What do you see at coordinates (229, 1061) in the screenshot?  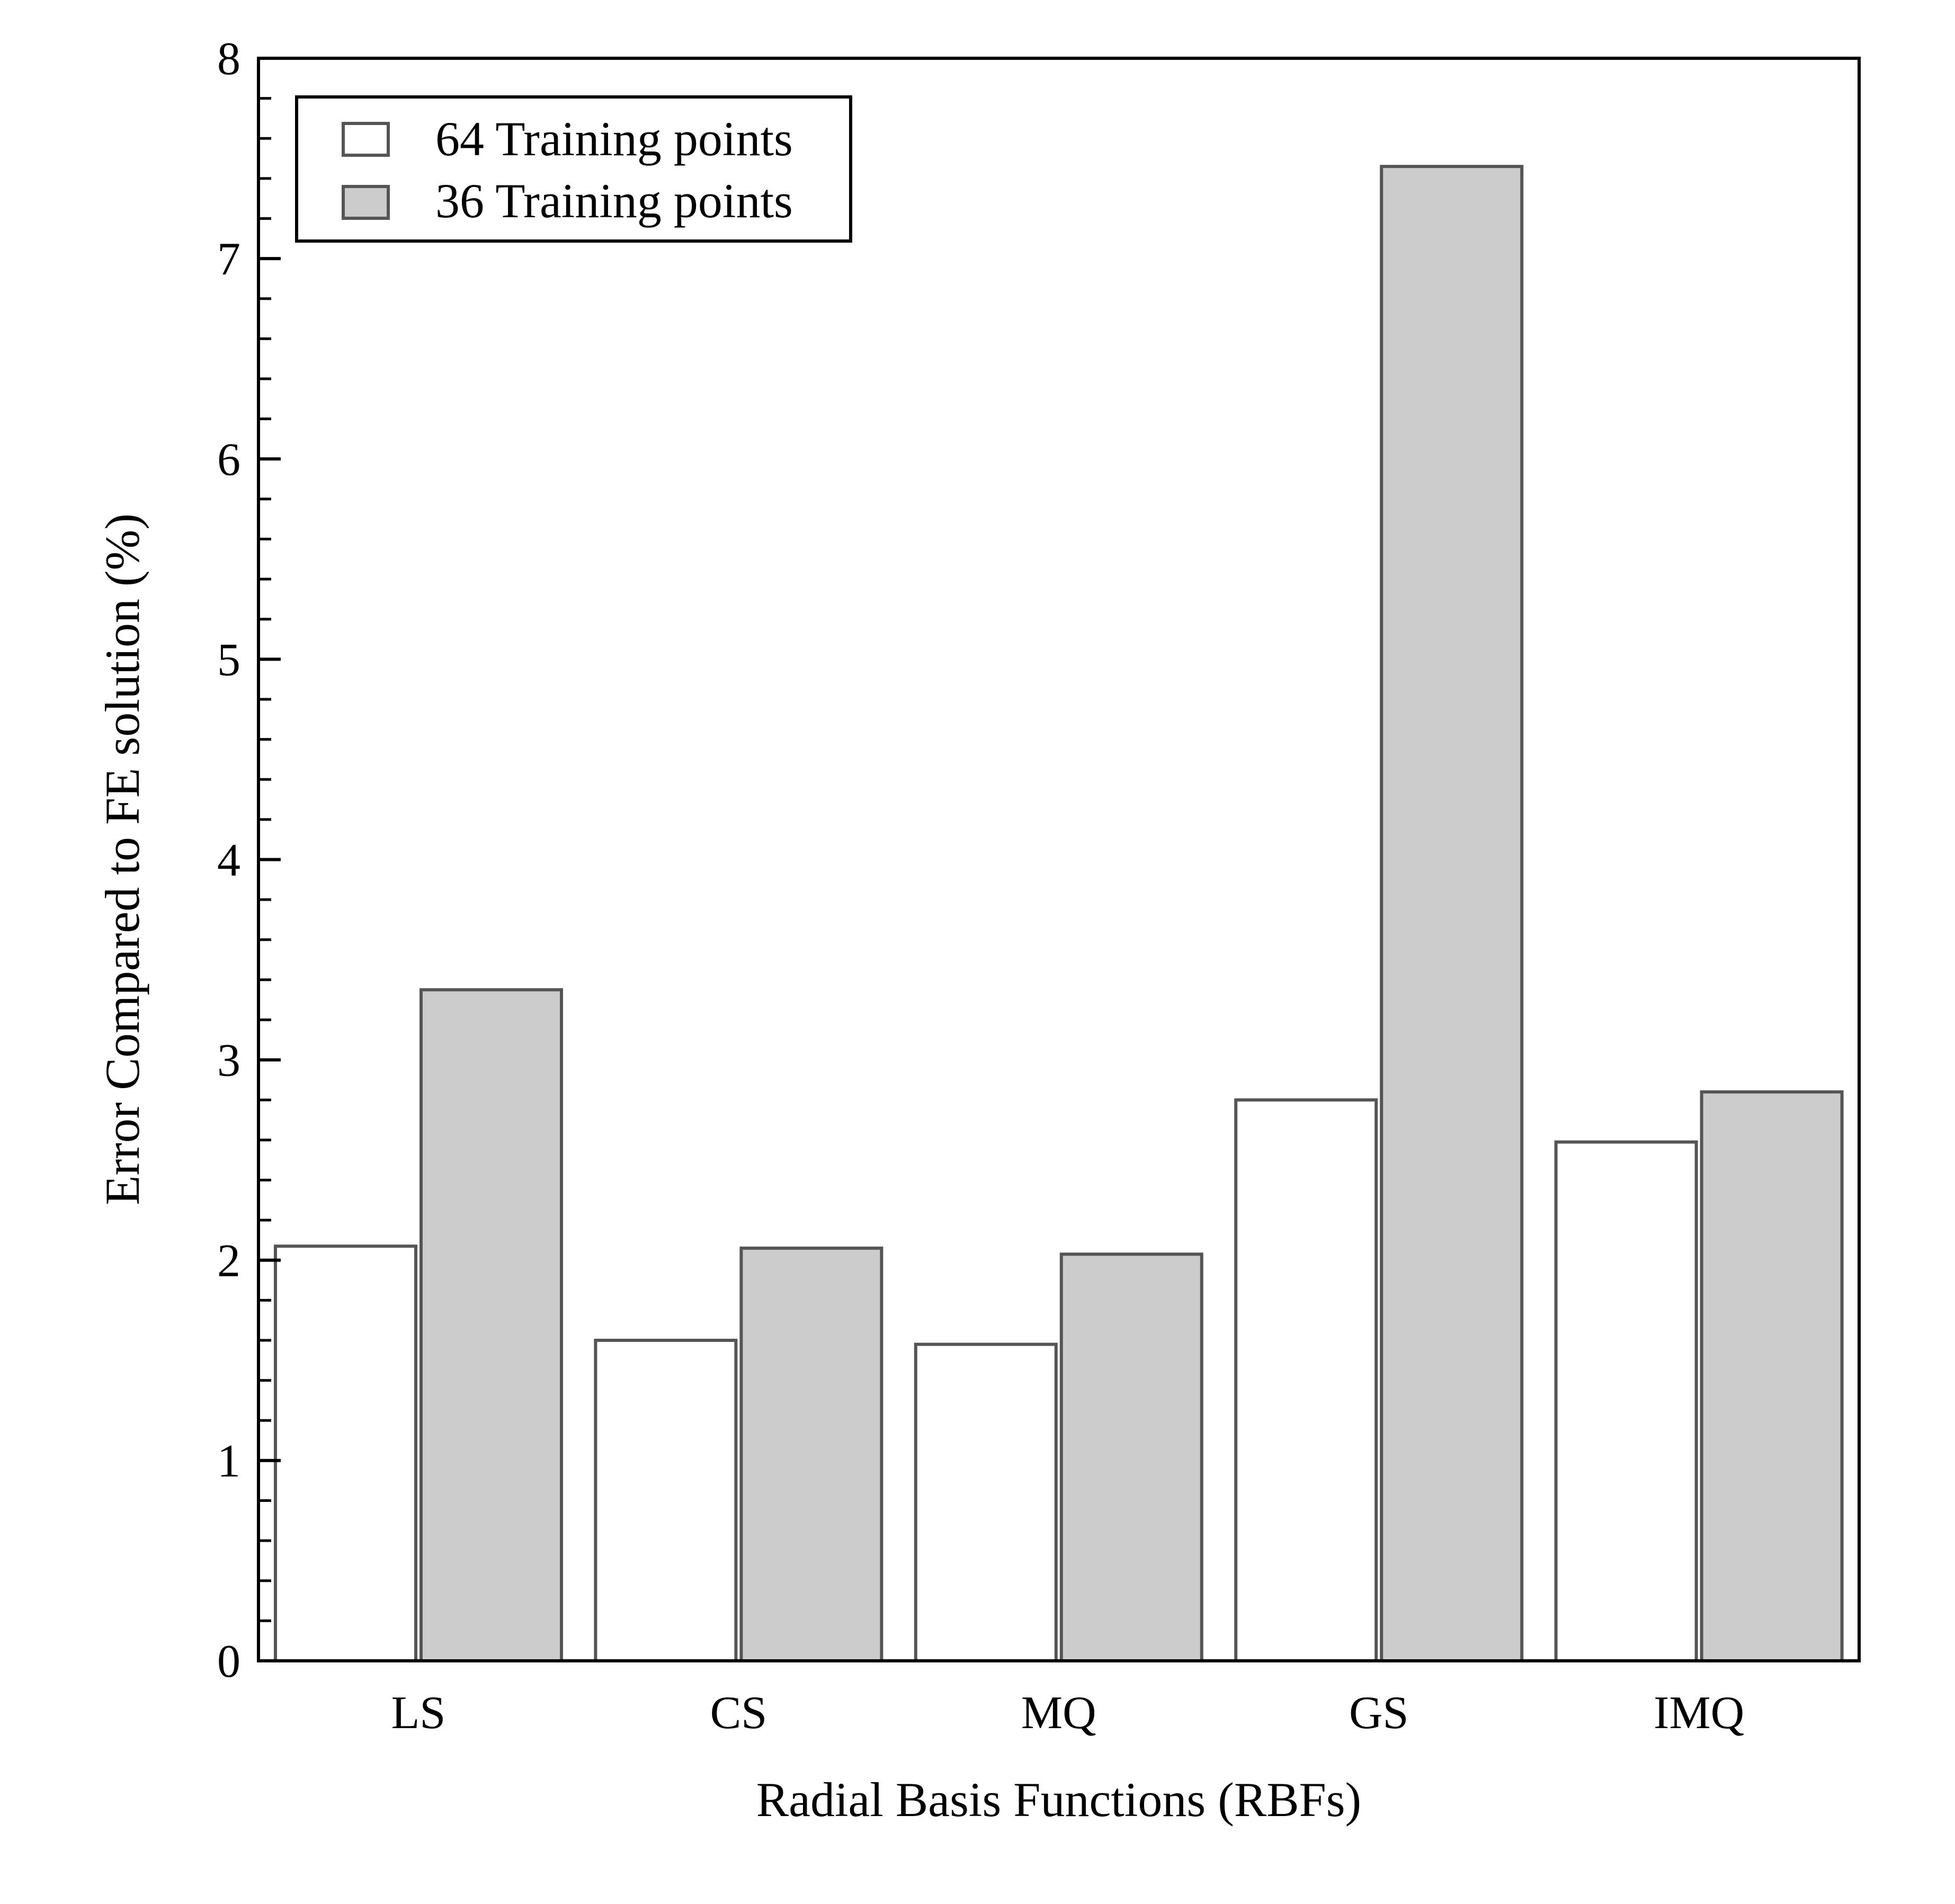 I see `y-tick-label: 3` at bounding box center [229, 1061].